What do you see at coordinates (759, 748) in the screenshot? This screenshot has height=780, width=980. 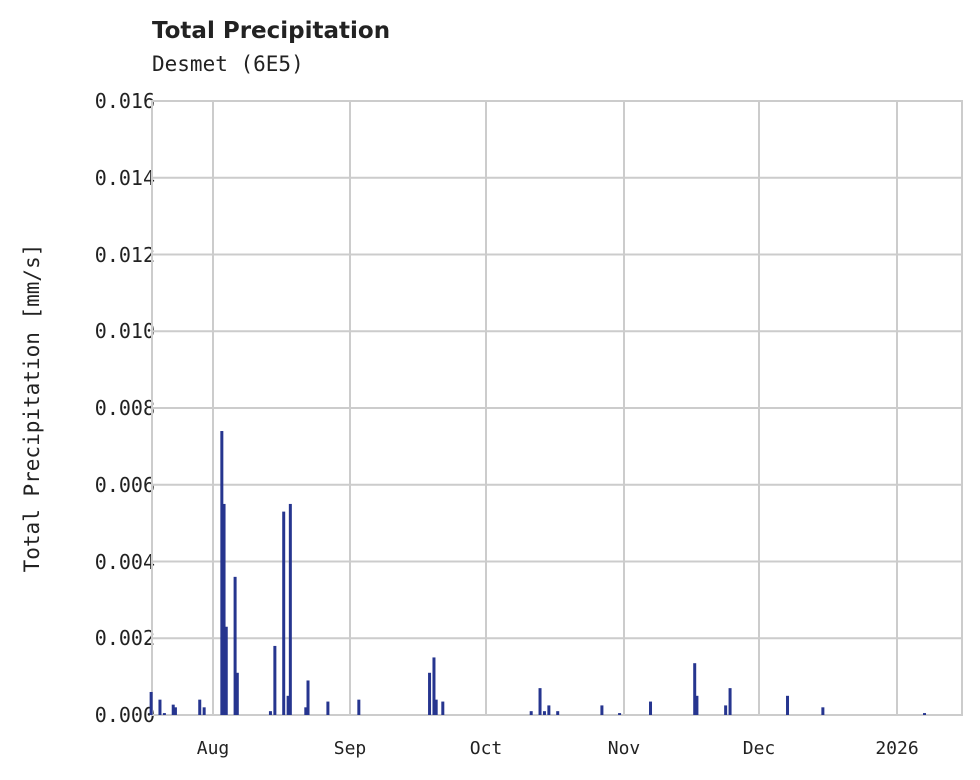 I see `x-tick-label: Dec` at bounding box center [759, 748].